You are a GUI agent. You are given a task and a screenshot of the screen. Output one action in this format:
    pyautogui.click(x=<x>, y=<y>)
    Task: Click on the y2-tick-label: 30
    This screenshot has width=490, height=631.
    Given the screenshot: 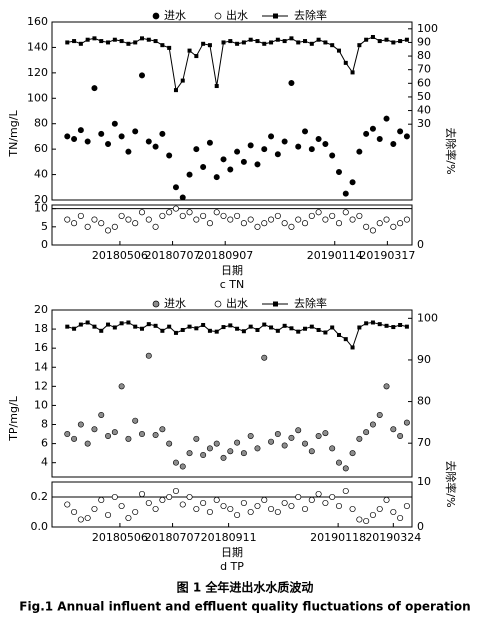 What is the action you would take?
    pyautogui.click(x=424, y=123)
    